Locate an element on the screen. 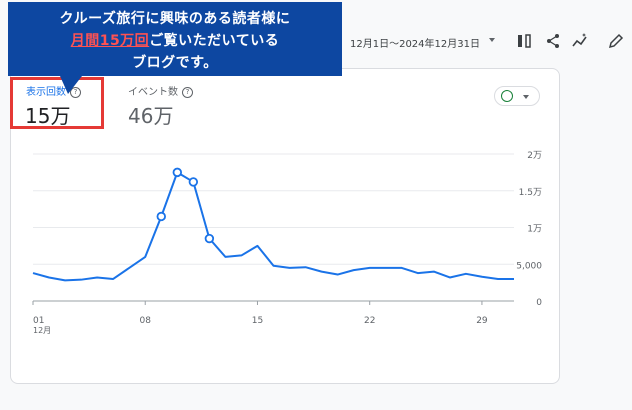 The width and height of the screenshot is (632, 410). metric-label-events: イベント数? is located at coordinates (160, 90).